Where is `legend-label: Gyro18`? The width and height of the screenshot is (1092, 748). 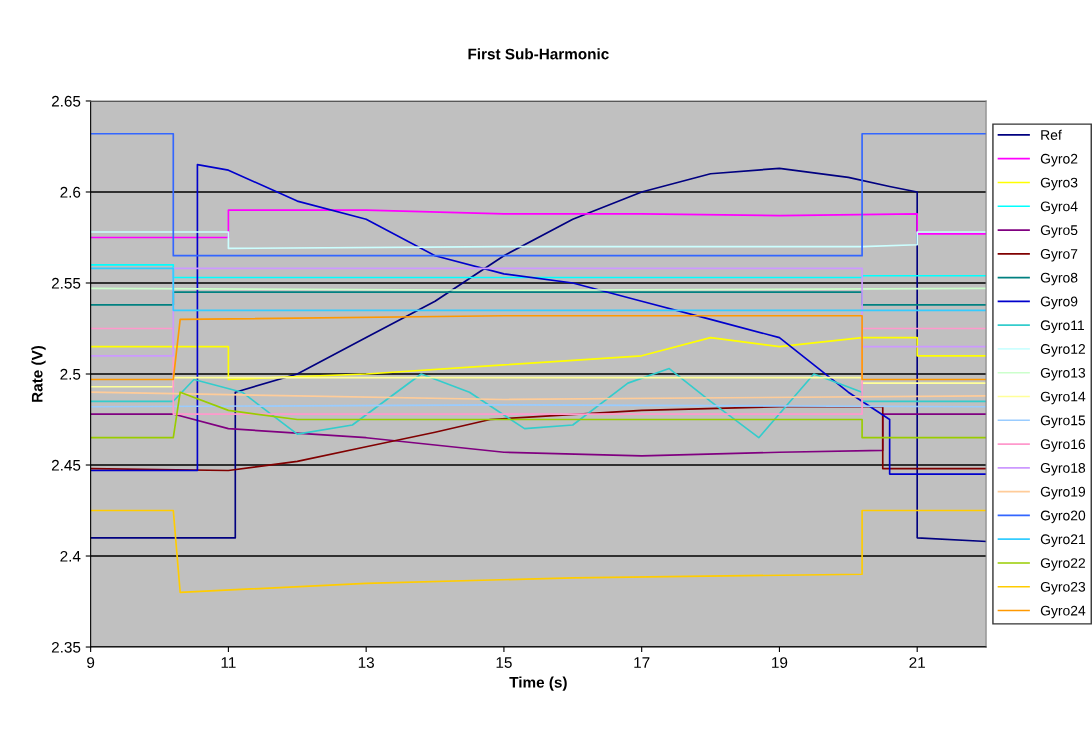 legend-label: Gyro18 is located at coordinates (1063, 469).